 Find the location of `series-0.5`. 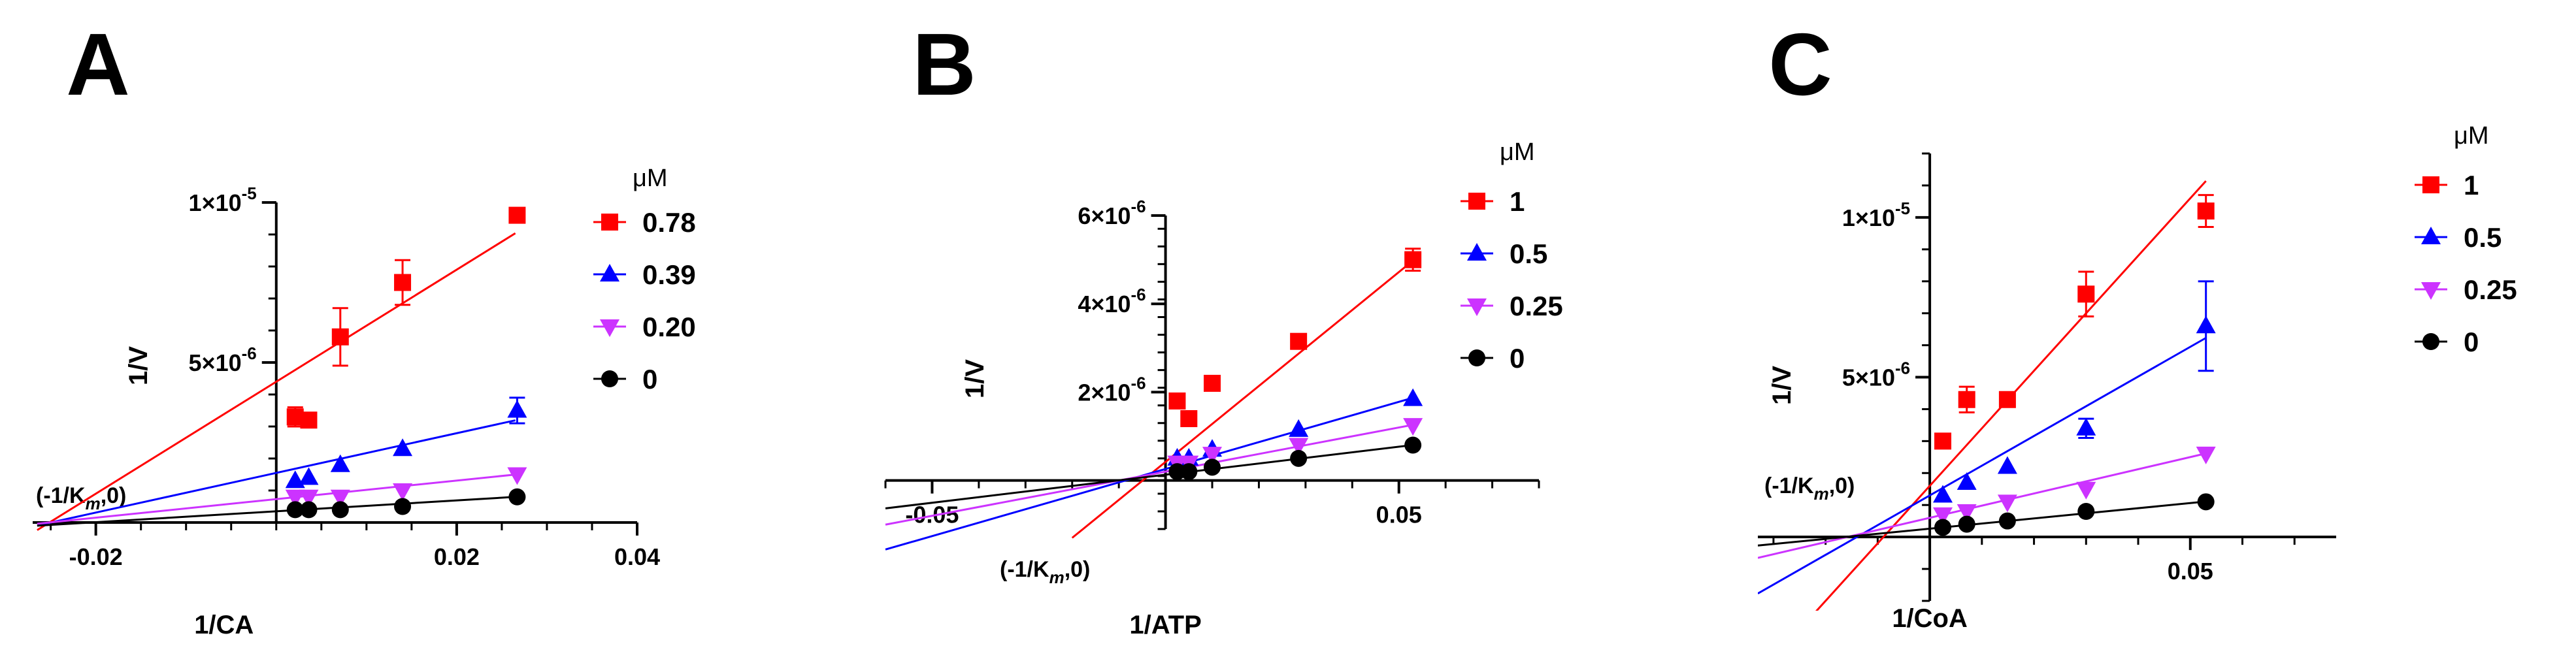

series-0.5 is located at coordinates (2074, 392).